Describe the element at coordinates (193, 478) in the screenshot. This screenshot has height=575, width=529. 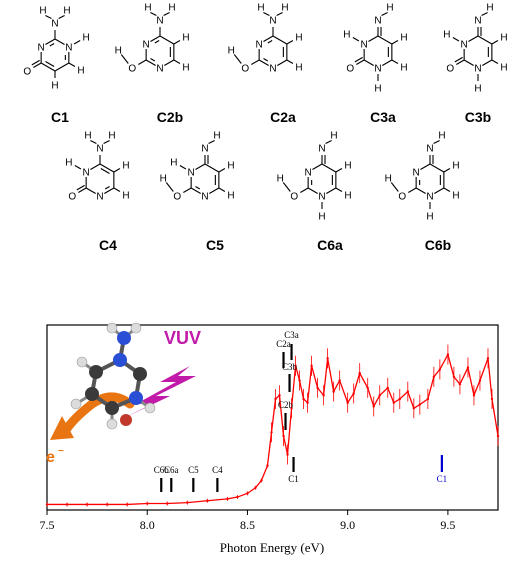
I see `onset-marker-c5: C5` at that location.